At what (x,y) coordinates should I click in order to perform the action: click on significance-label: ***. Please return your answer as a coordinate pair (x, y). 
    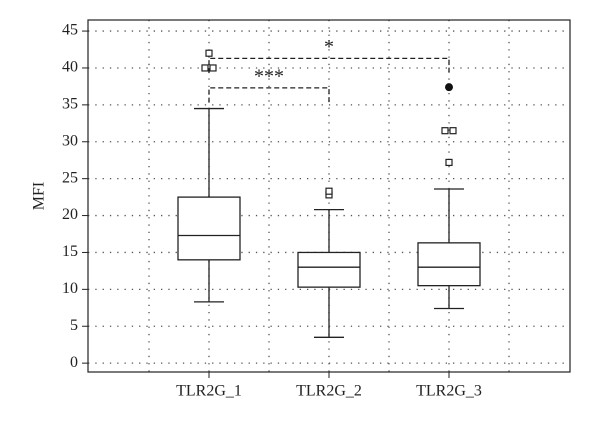
    Looking at the image, I should click on (269, 76).